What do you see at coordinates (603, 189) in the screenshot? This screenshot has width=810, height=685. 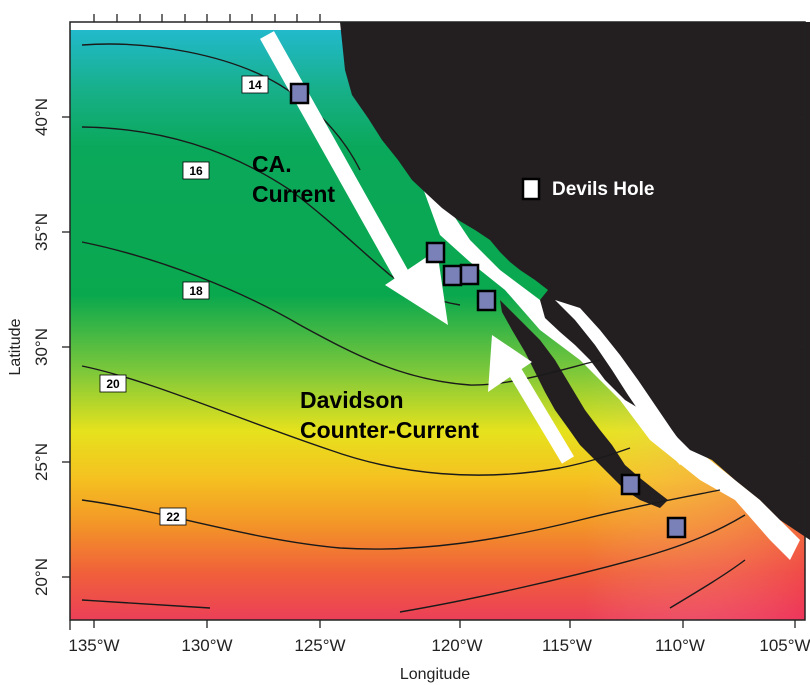 I see `devils-hole-label: Devils Hole` at bounding box center [603, 189].